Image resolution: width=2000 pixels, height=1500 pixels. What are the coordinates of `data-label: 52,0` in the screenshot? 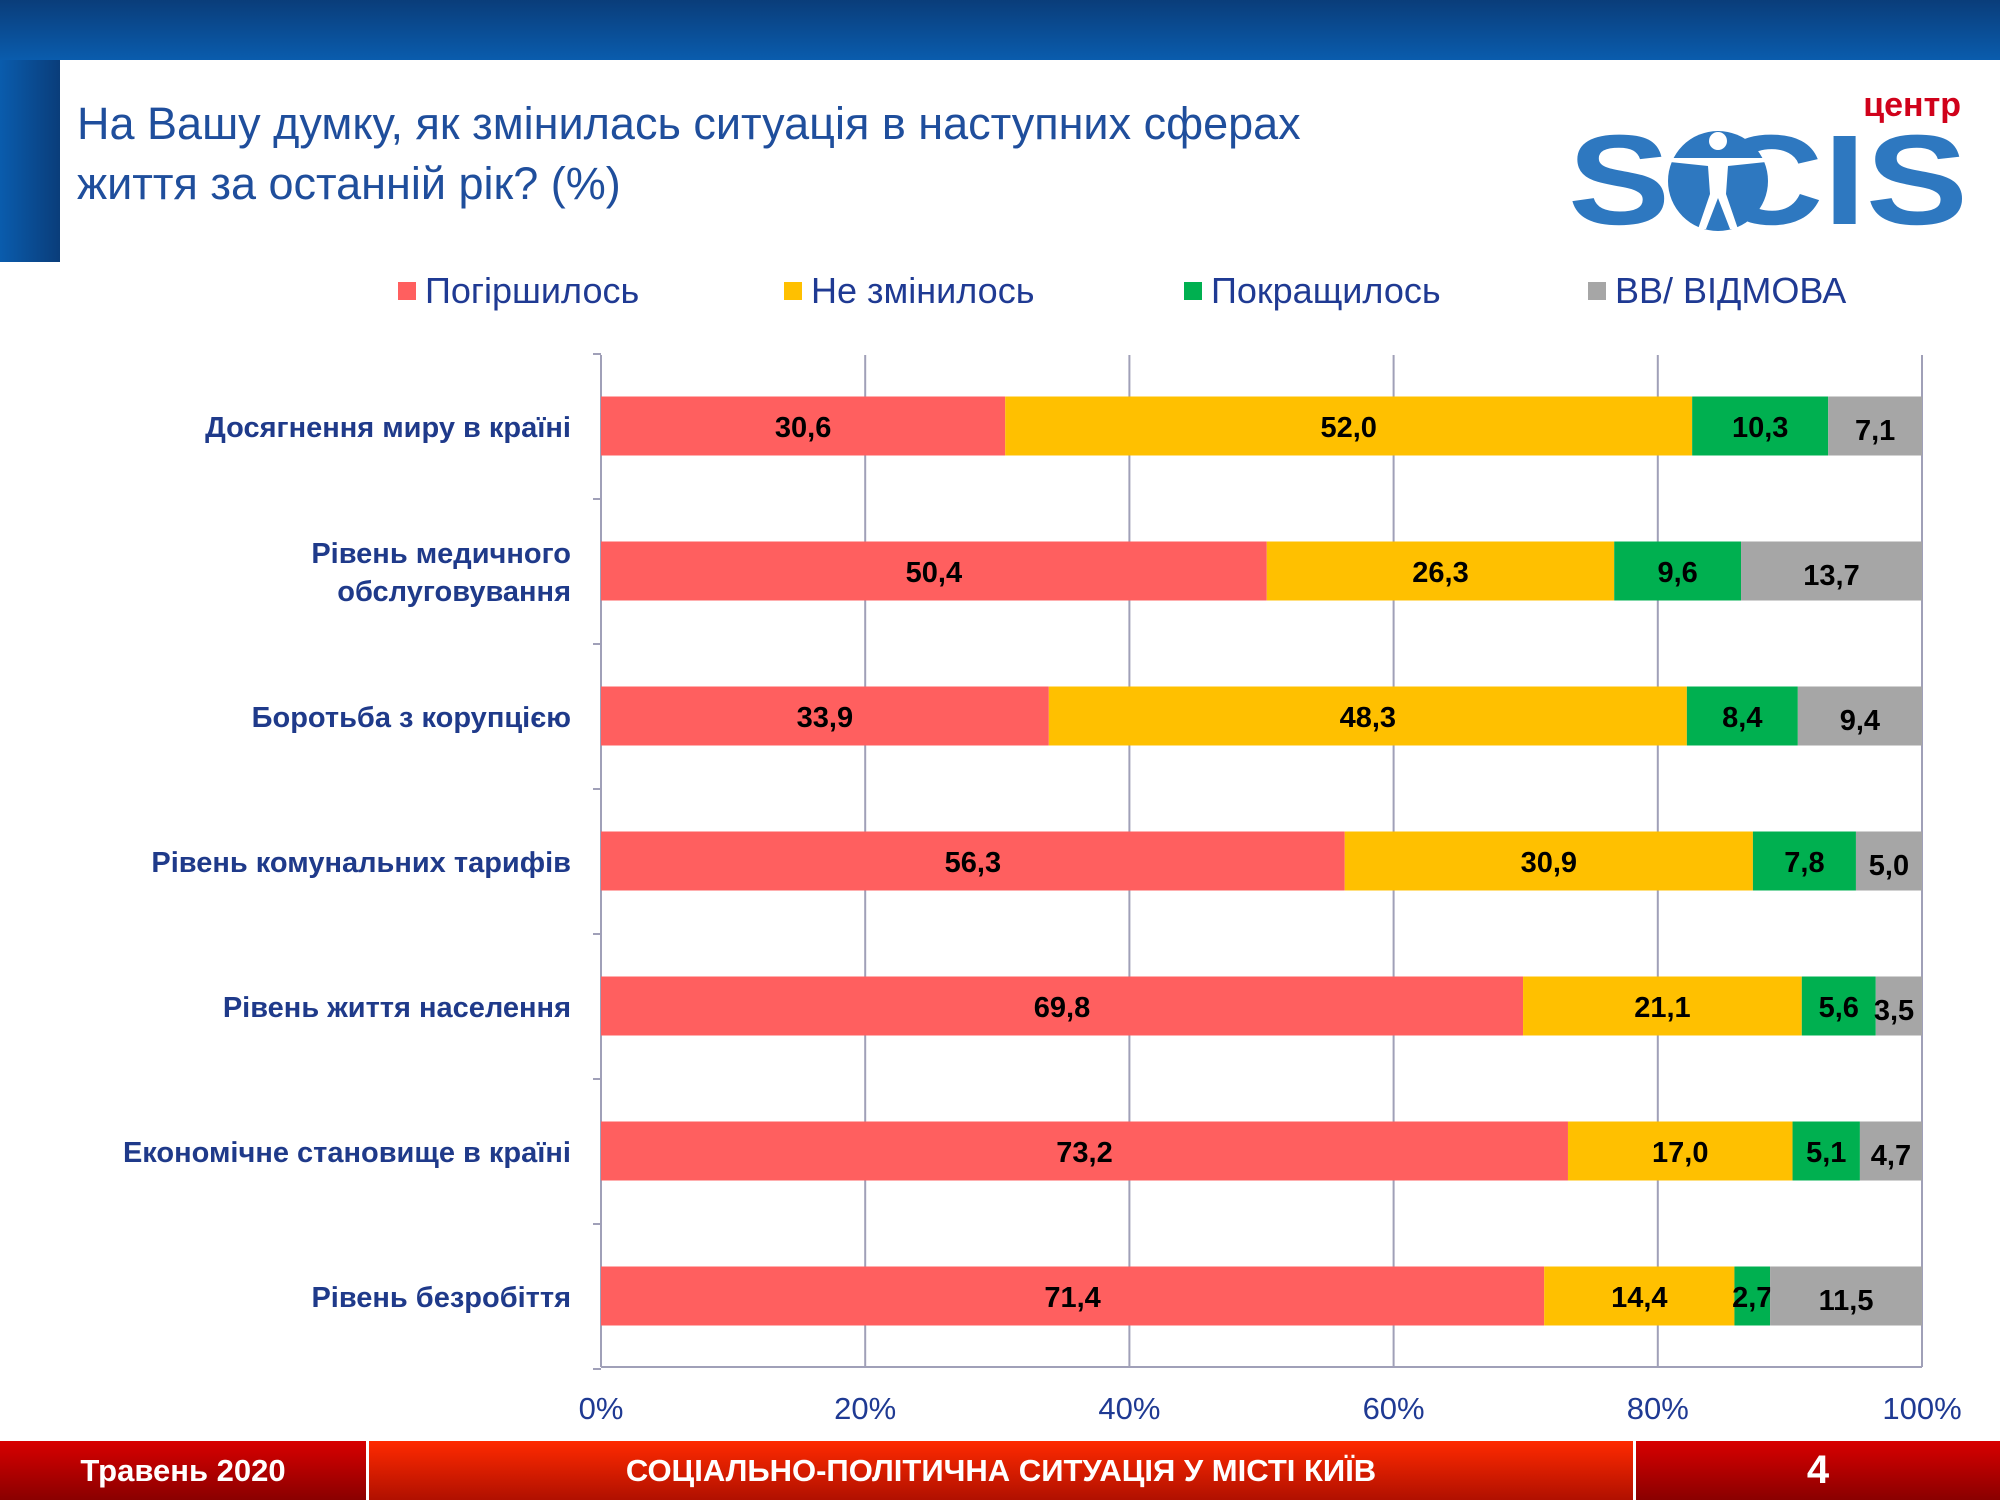 It's located at (1348, 428).